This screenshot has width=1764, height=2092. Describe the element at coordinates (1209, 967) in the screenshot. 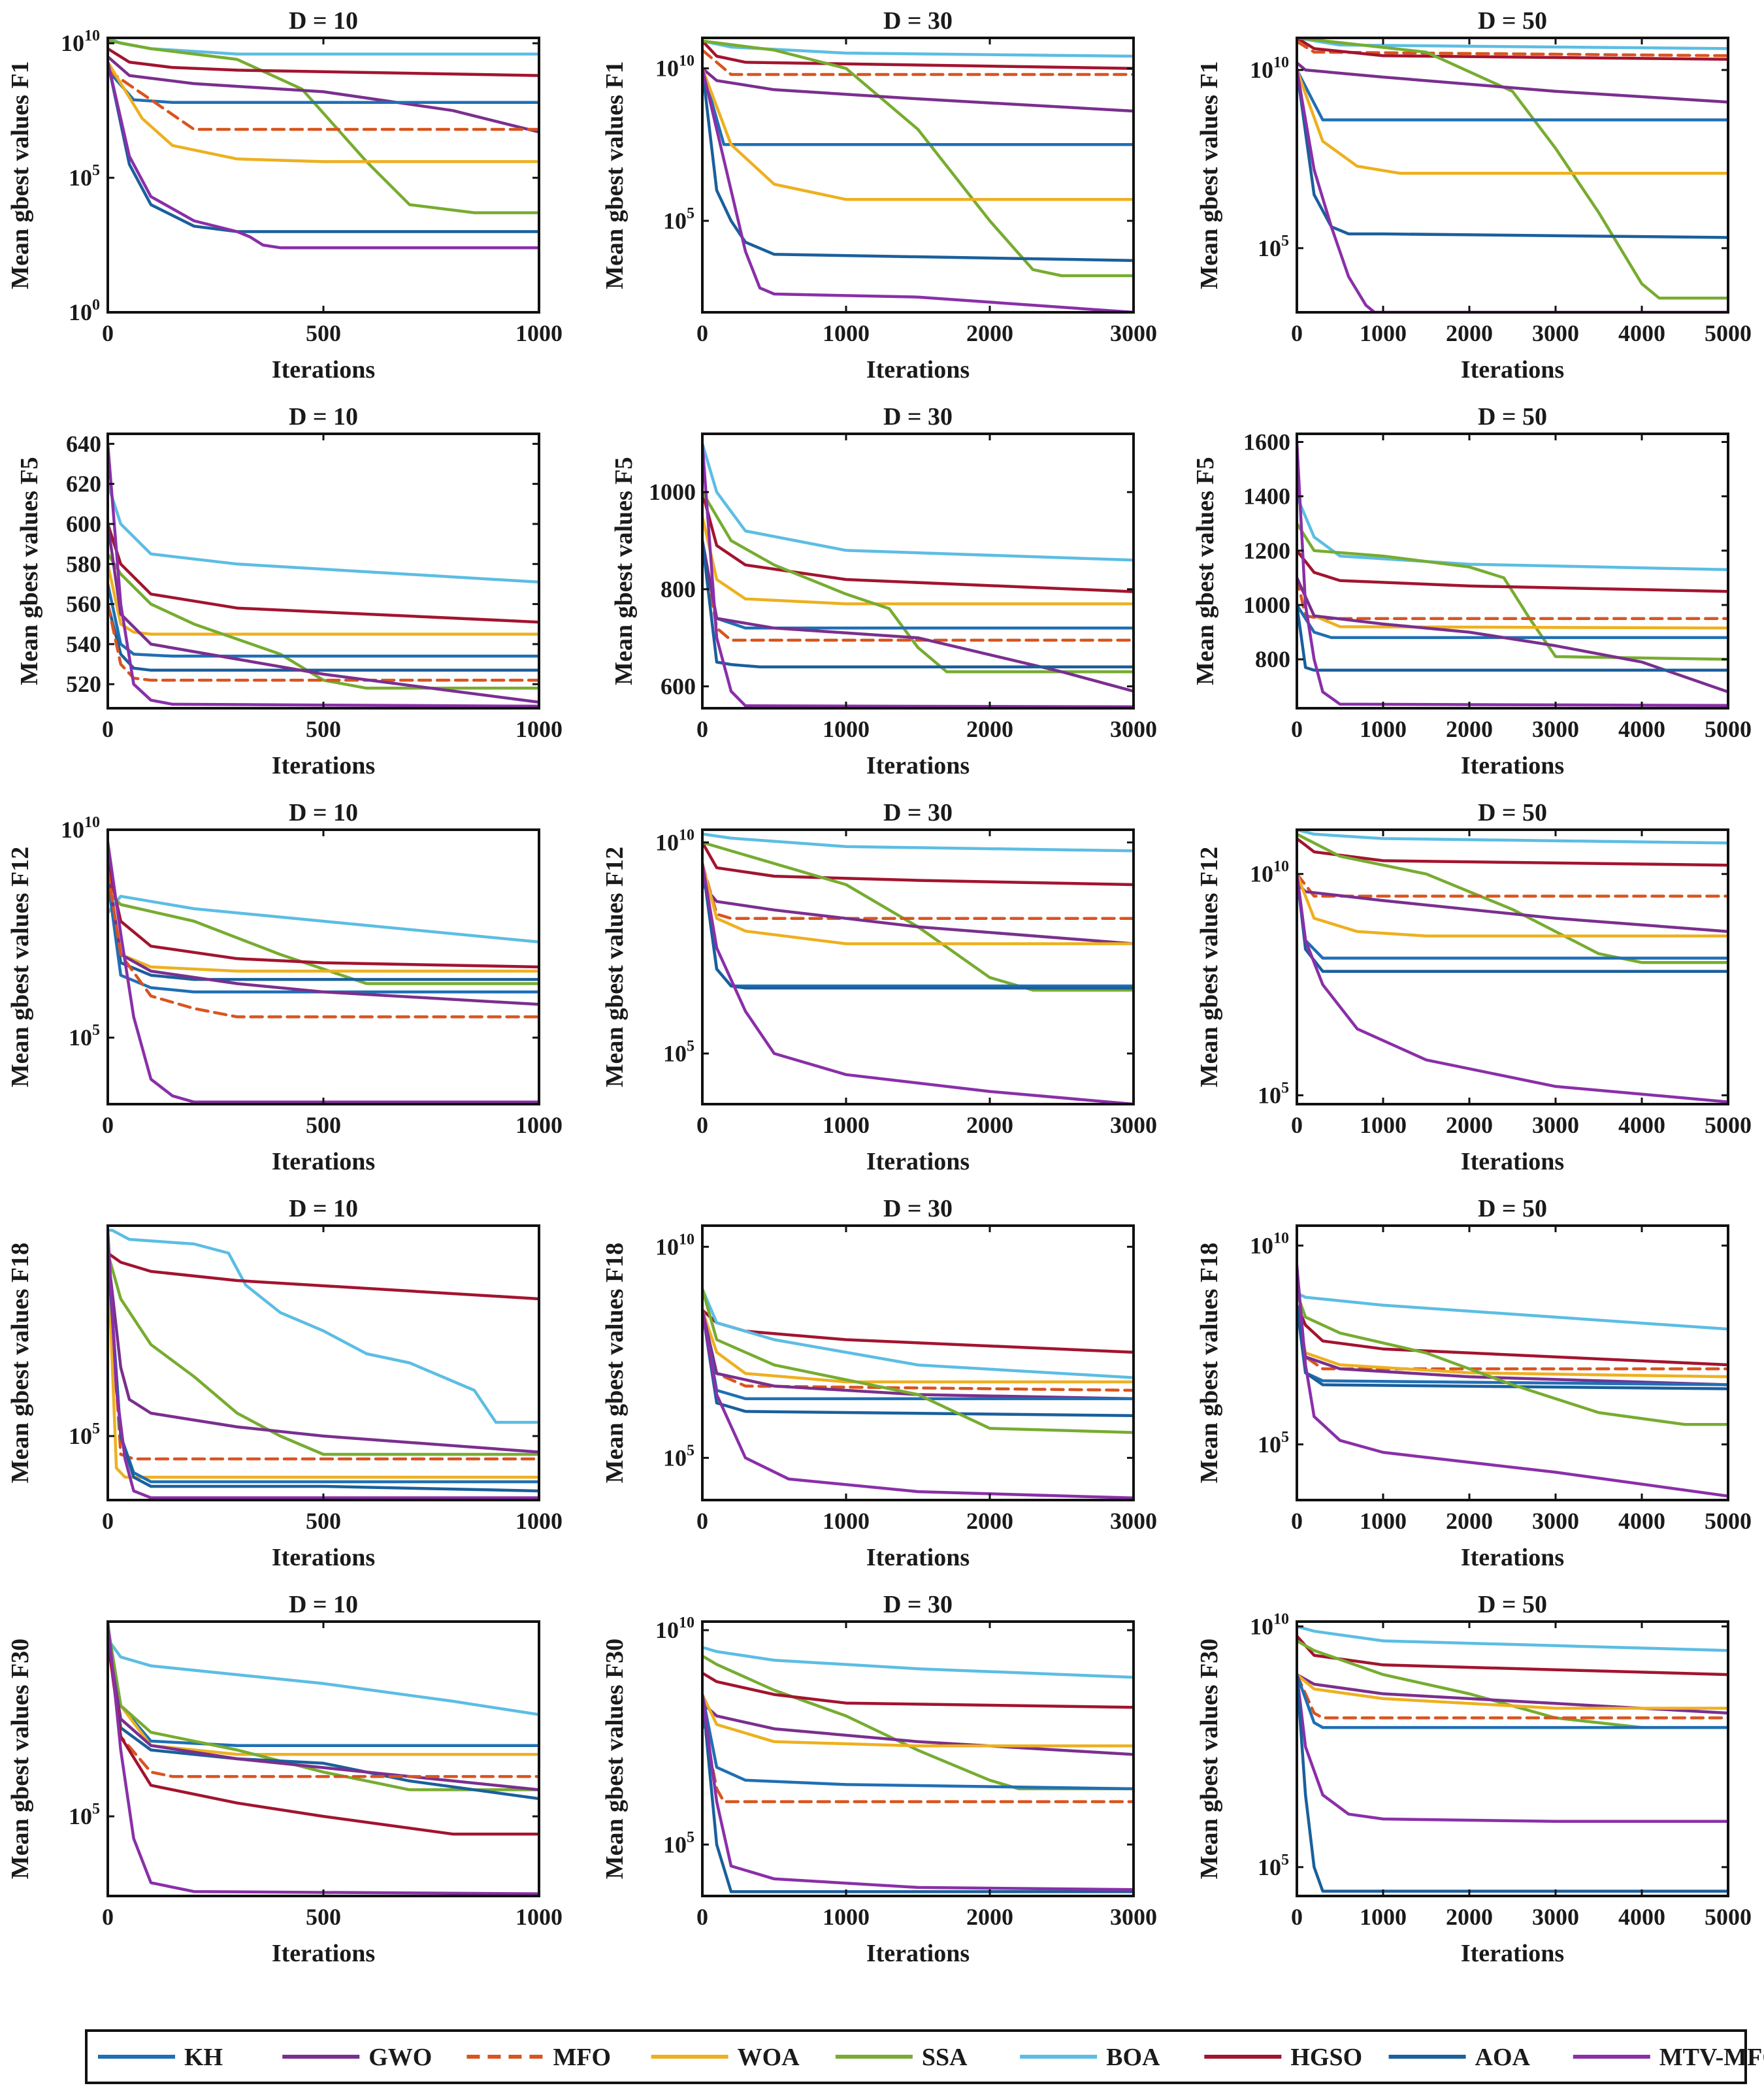

I see `y-axis-label: Mean gbest values F12` at that location.